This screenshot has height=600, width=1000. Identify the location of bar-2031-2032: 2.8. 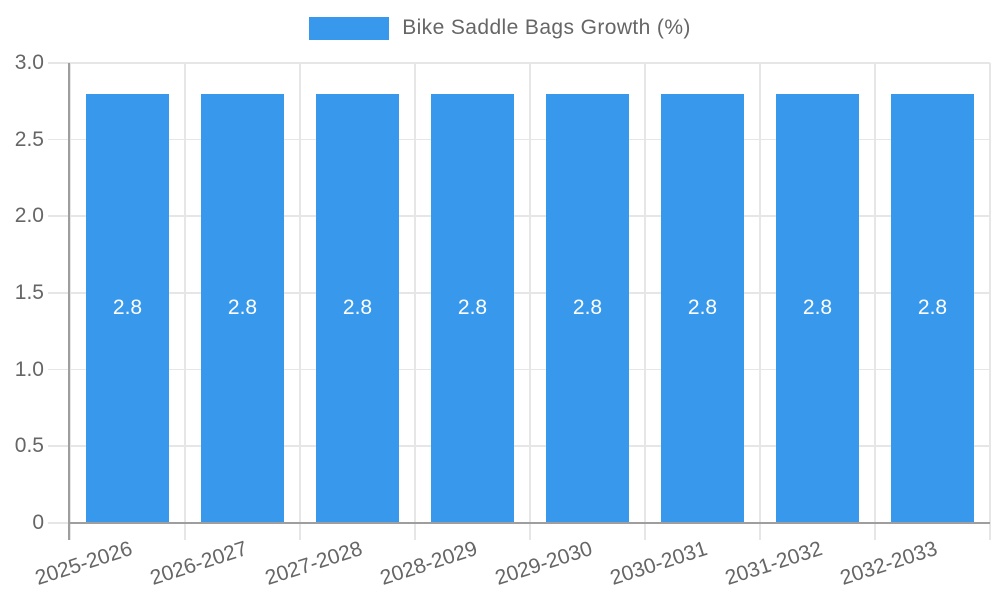
(817, 308).